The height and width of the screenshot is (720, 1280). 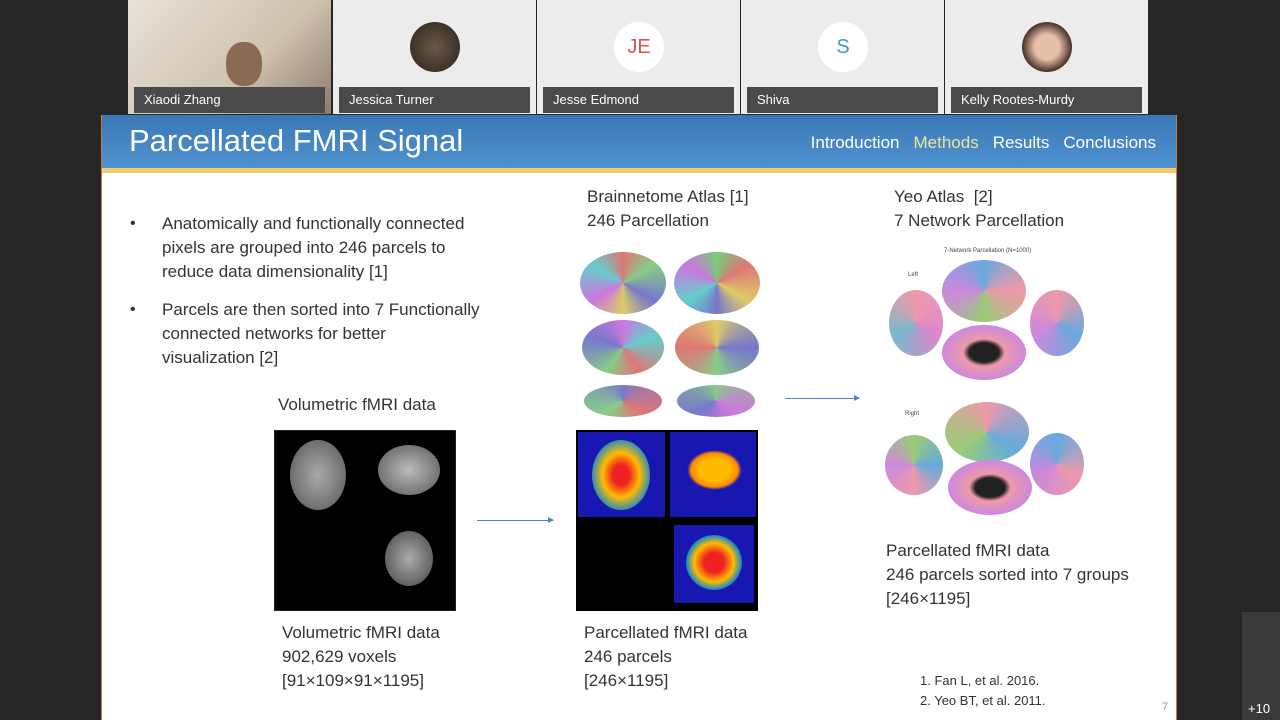 What do you see at coordinates (842, 100) in the screenshot?
I see `participant-name: Shiva` at bounding box center [842, 100].